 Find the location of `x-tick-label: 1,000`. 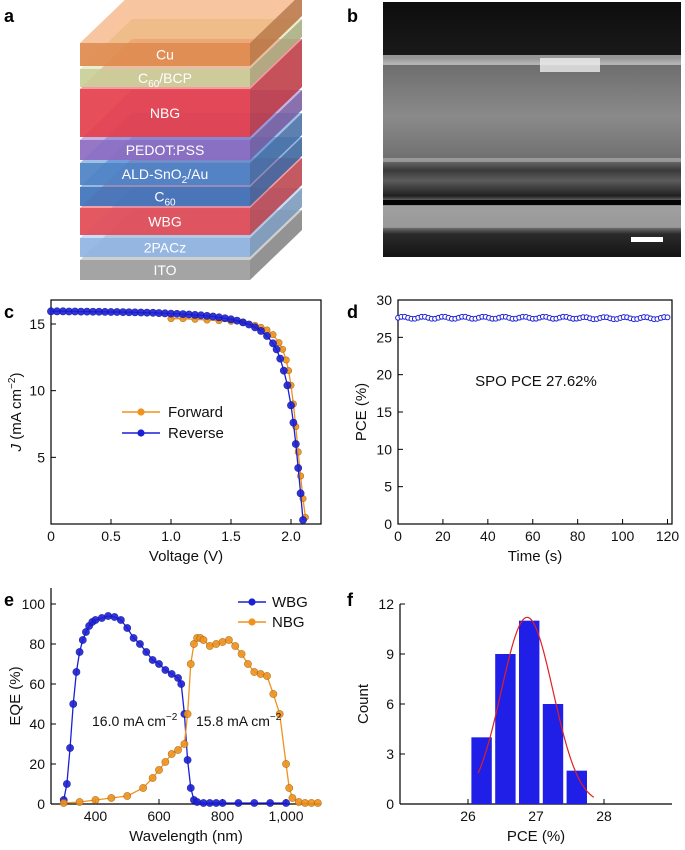

x-tick-label: 1,000 is located at coordinates (286, 816).